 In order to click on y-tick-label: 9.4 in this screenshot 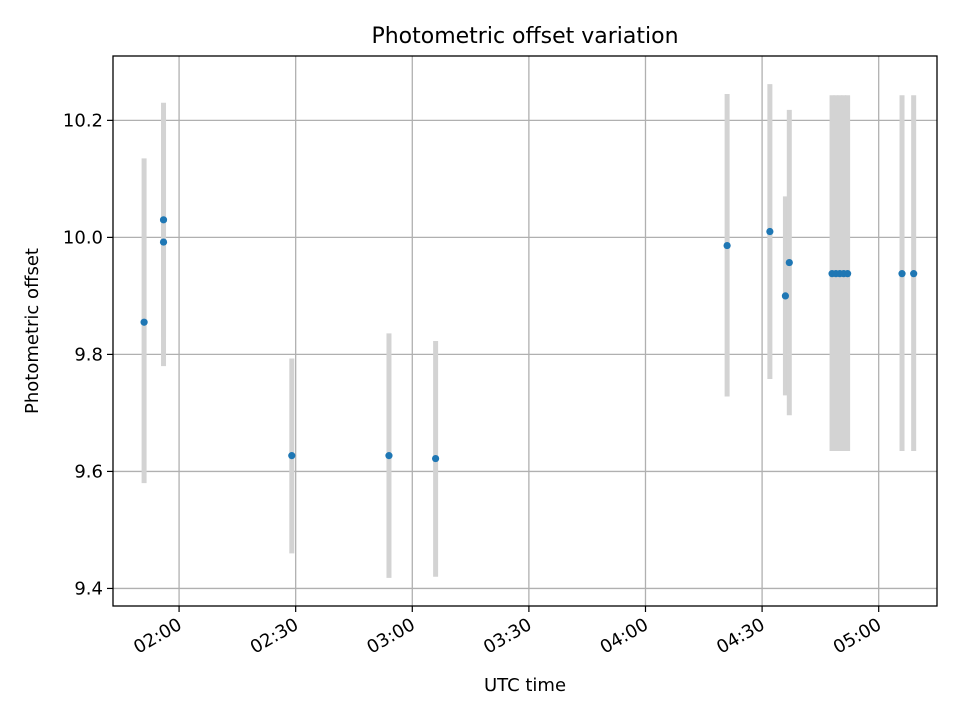, I will do `click(88, 588)`.